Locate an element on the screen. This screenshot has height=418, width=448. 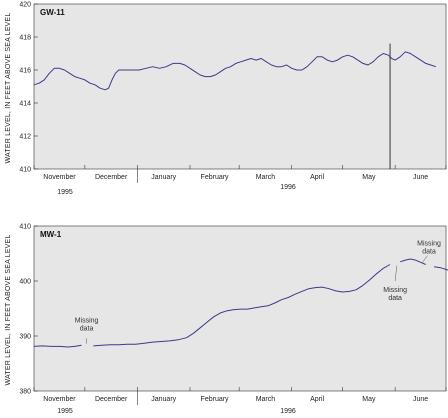
y-axis-mw1: 380 390 400 410 is located at coordinates (28, 310).